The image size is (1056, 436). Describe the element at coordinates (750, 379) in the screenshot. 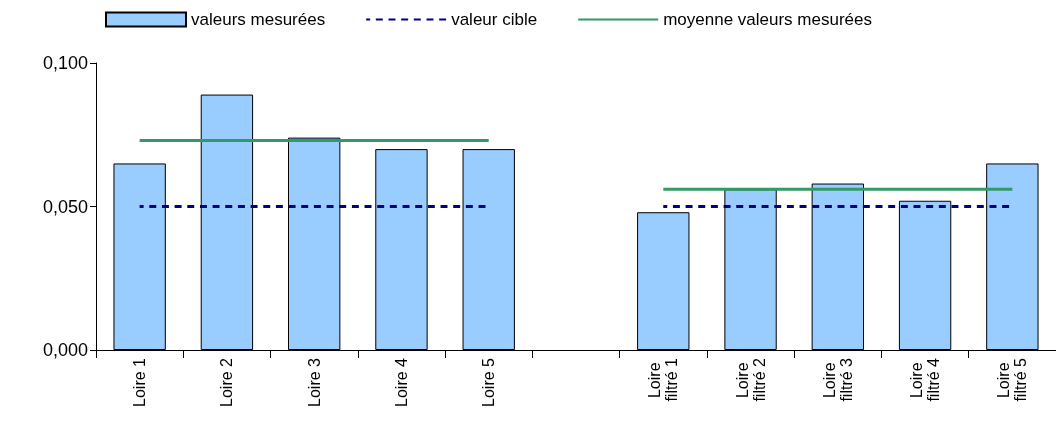

I see `x-tick-label: Loire filtré 2` at that location.